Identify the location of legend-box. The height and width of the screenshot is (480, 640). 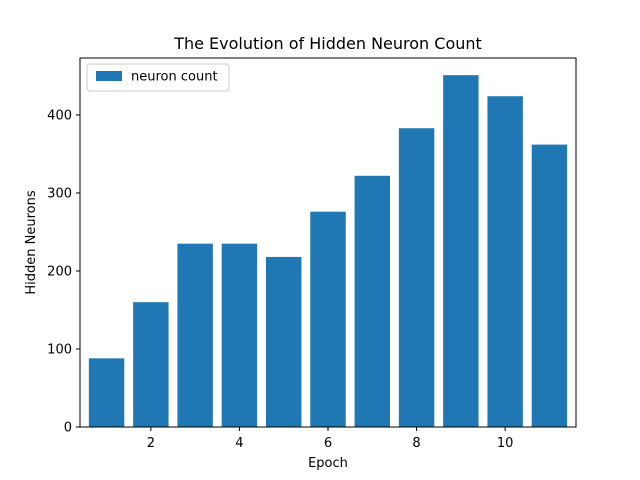
(158, 77).